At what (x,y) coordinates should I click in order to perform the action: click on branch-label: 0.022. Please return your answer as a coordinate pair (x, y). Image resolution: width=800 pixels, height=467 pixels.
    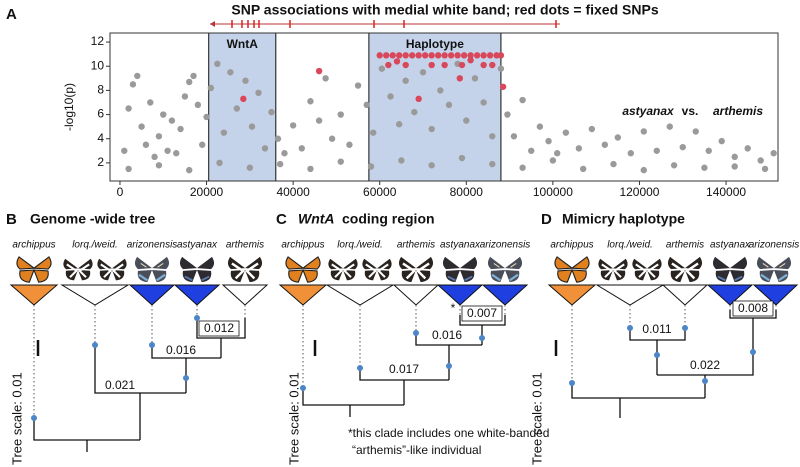
    Looking at the image, I should click on (705, 365).